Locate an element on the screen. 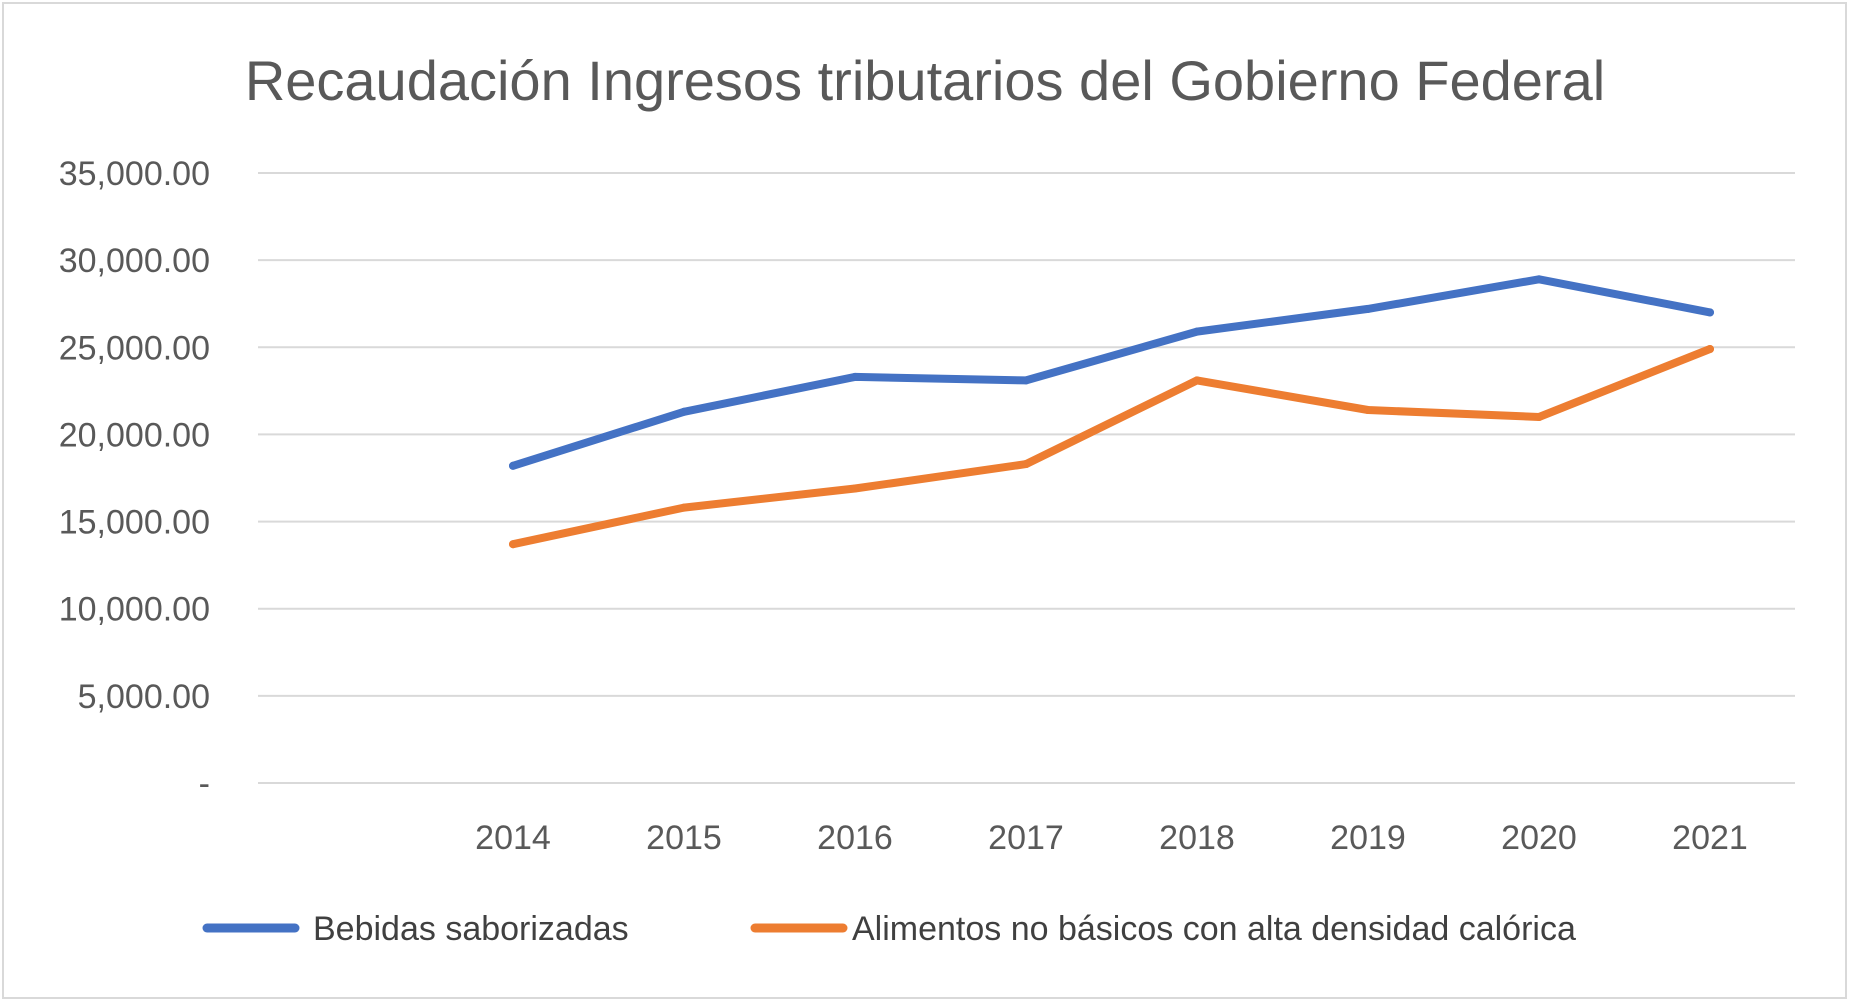 The width and height of the screenshot is (1851, 1003). y-tick-label: 30,000.00 is located at coordinates (134, 261).